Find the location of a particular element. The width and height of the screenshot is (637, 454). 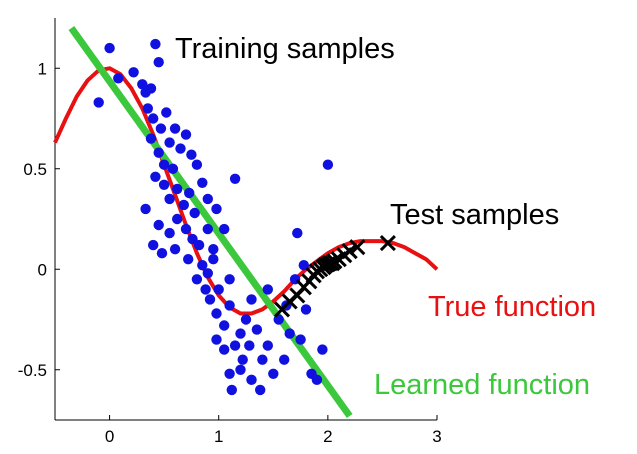

y-tick-label: -0.5 is located at coordinates (32, 370).